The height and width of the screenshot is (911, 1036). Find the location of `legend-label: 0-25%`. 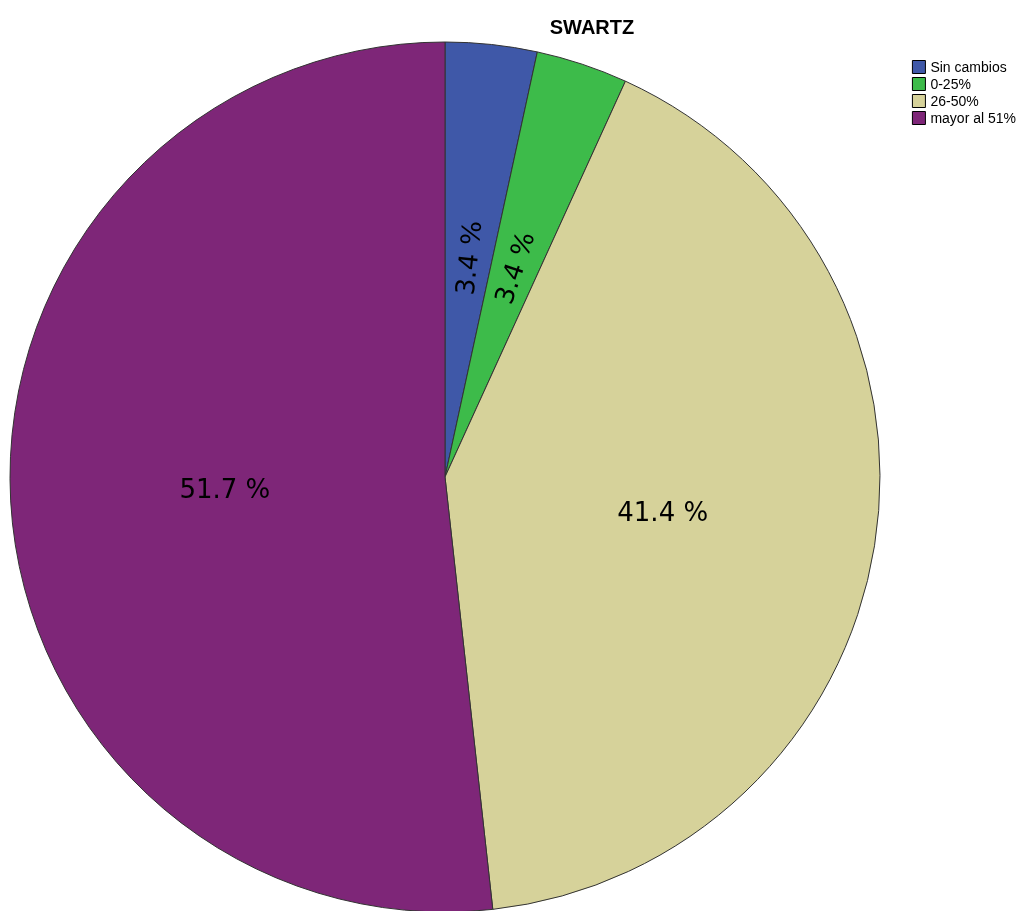

legend-label: 0-25% is located at coordinates (950, 84).